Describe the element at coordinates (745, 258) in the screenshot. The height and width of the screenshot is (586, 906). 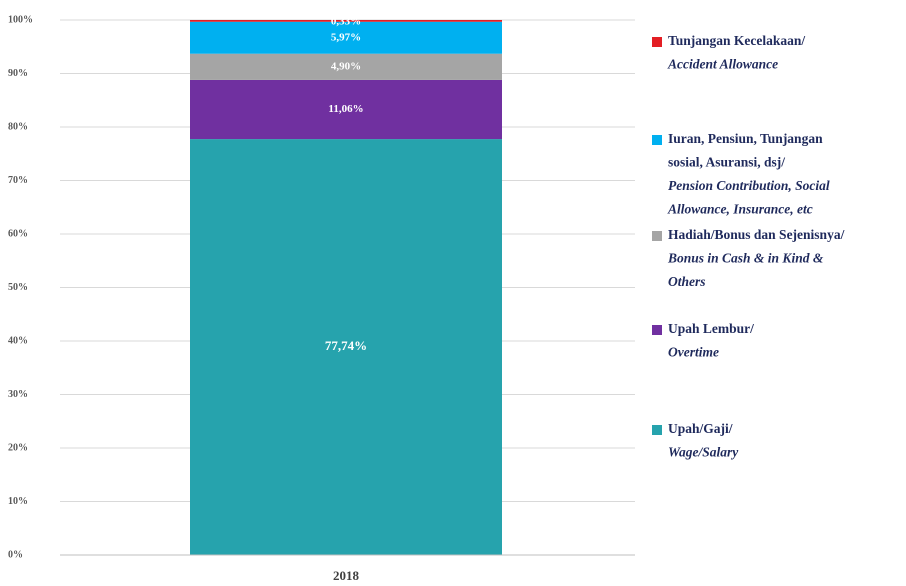
I see `legend-label: Bonus in Cash & in Kind &` at that location.